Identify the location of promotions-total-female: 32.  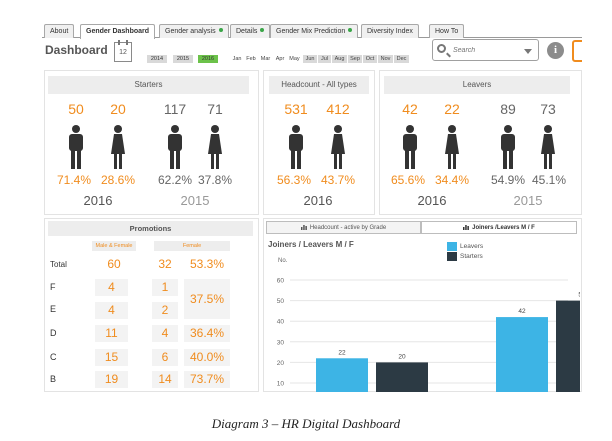
(165, 265).